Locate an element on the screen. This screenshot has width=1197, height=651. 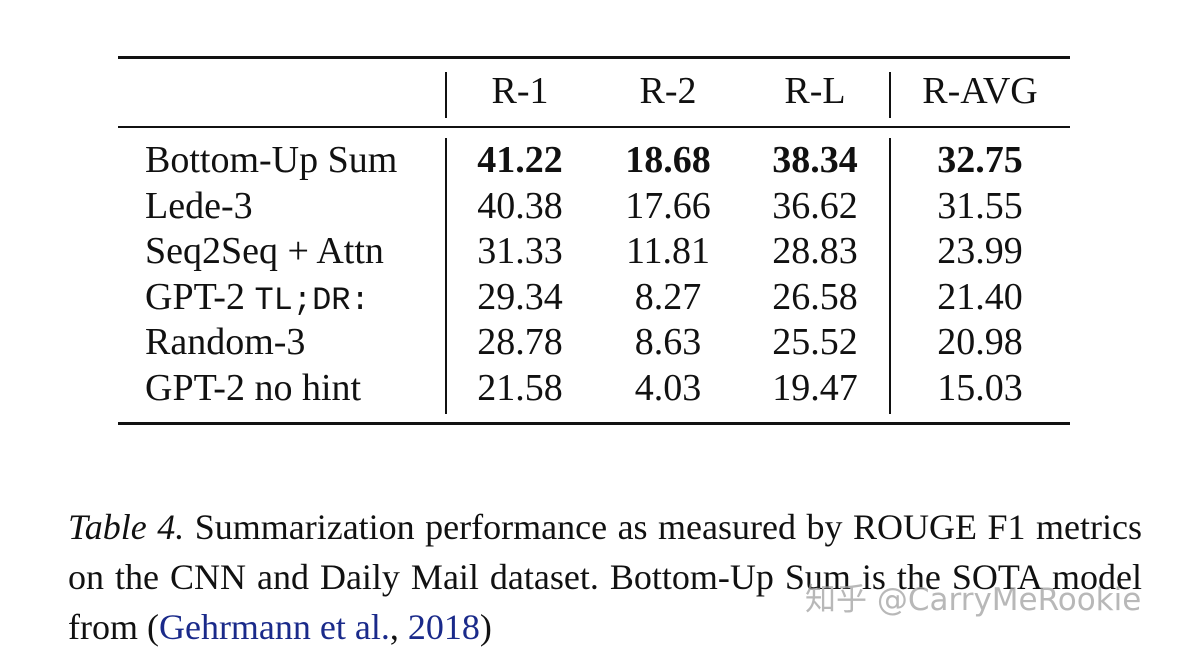
score: 20.98 is located at coordinates (980, 342).